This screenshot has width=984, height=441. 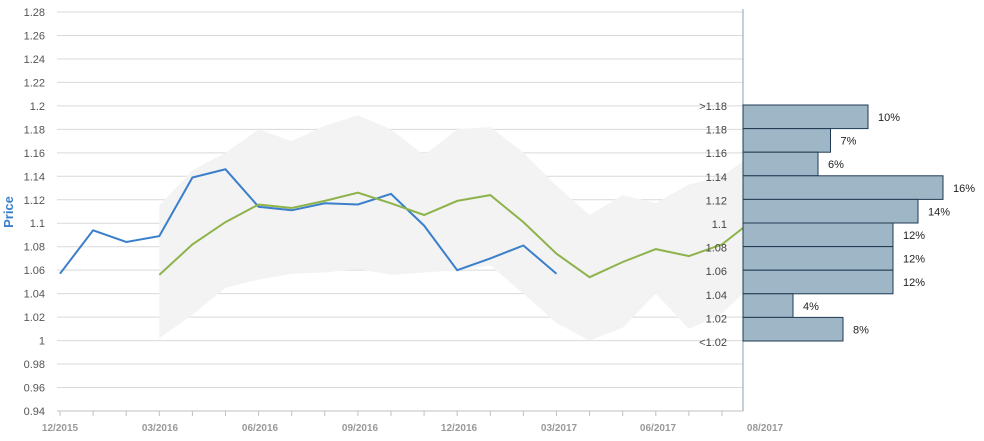 What do you see at coordinates (34, 177) in the screenshot?
I see `y-tick-label: 1.14` at bounding box center [34, 177].